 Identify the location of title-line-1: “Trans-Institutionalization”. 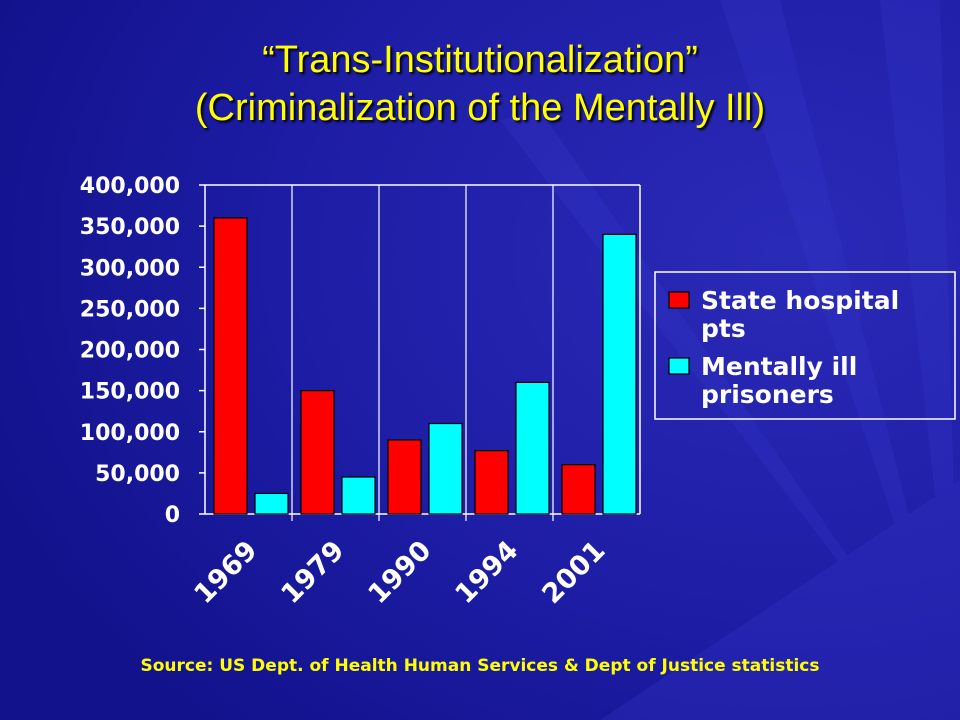
(480, 60).